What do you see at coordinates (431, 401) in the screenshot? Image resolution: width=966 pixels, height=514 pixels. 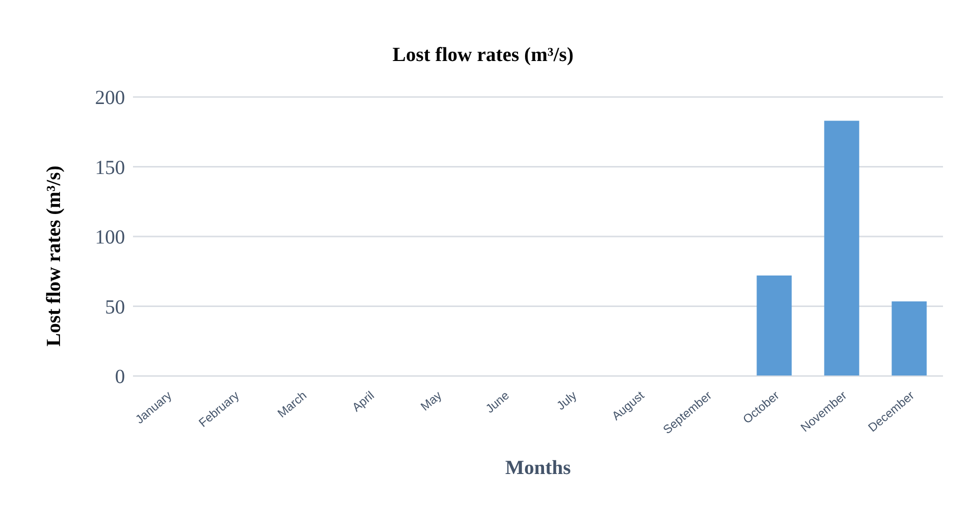 I see `x-tick-label: May` at bounding box center [431, 401].